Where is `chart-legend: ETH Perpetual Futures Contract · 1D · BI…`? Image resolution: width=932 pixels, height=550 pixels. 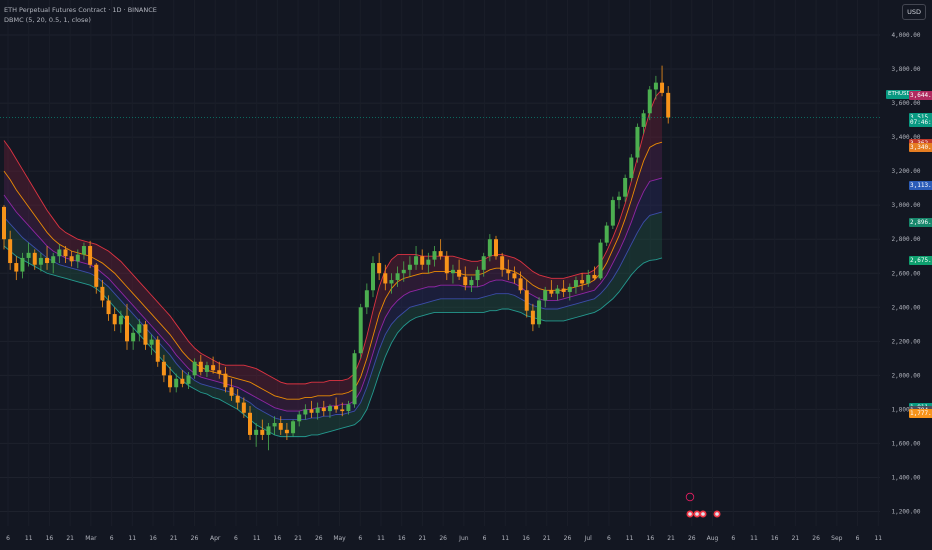
chart-legend: ETH Perpetual Futures Contract · 1D · BI… is located at coordinates (80, 15).